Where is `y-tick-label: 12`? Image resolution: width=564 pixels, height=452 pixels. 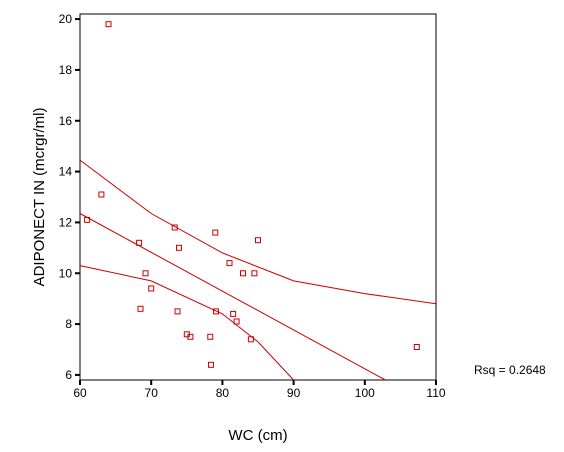 y-tick-label: 12 is located at coordinates (66, 222).